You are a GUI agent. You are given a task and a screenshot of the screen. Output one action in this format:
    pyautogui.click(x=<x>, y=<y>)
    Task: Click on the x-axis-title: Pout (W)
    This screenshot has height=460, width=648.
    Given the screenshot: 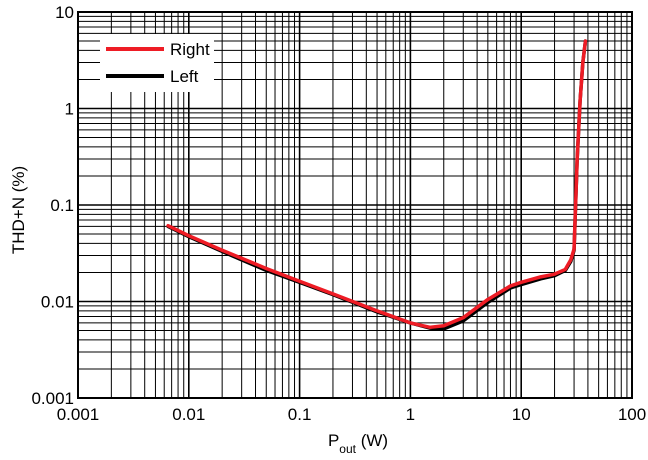 What is the action you would take?
    pyautogui.click(x=358, y=443)
    